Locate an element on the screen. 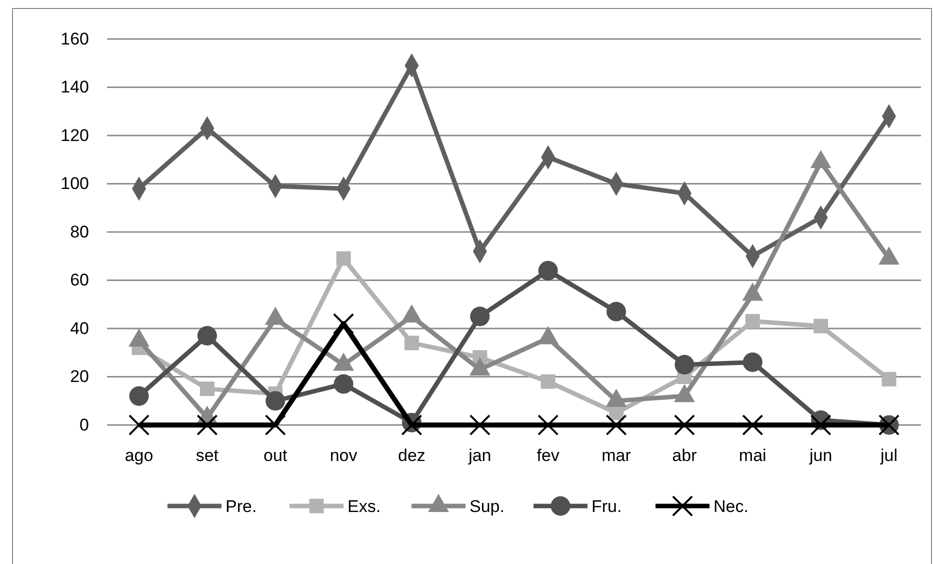  x-tick-label: set is located at coordinates (207, 456).